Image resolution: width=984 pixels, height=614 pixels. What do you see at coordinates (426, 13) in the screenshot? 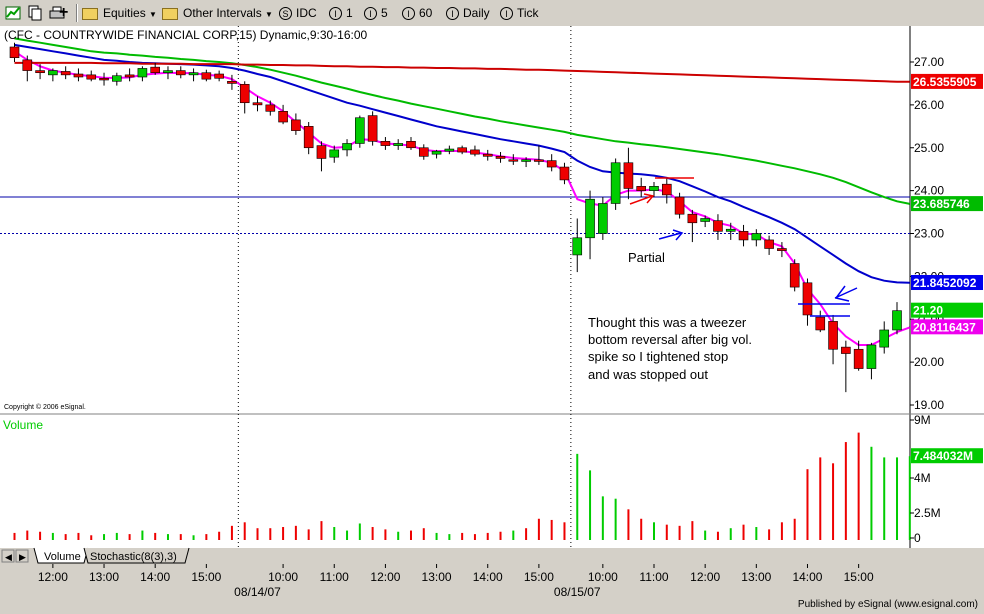
I see `interval-60-label: 60` at bounding box center [426, 13].